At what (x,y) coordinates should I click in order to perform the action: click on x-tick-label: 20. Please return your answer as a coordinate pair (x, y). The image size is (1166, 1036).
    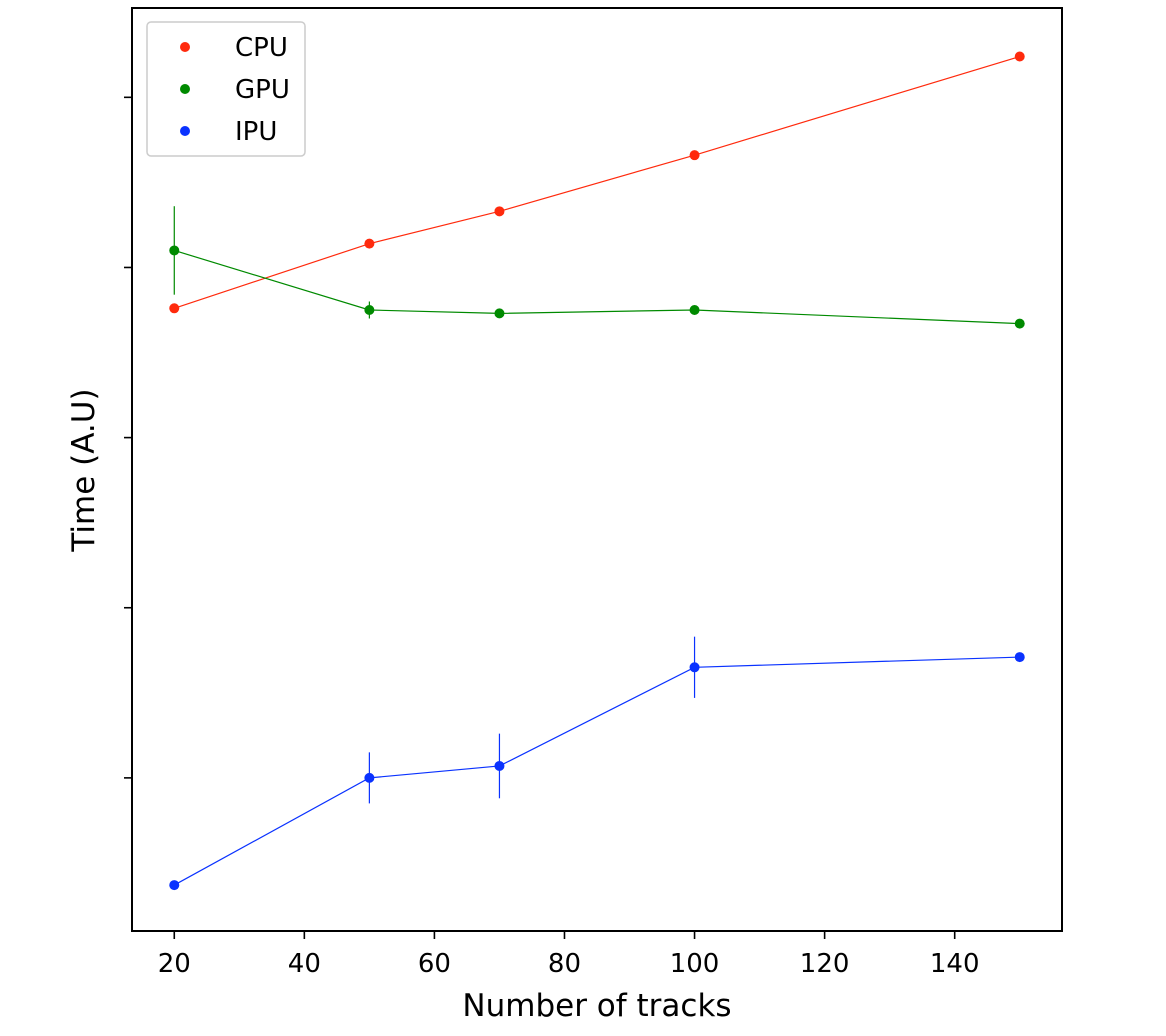
    Looking at the image, I should click on (174, 964).